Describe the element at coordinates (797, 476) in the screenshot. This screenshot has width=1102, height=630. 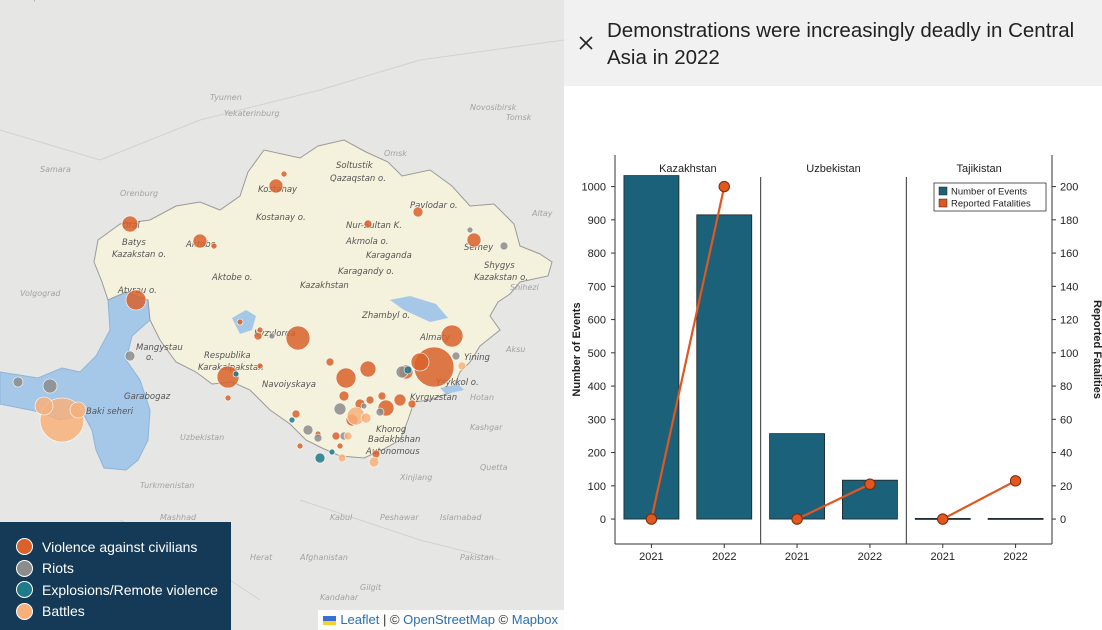
I see `bar-uzbekistan-2021` at that location.